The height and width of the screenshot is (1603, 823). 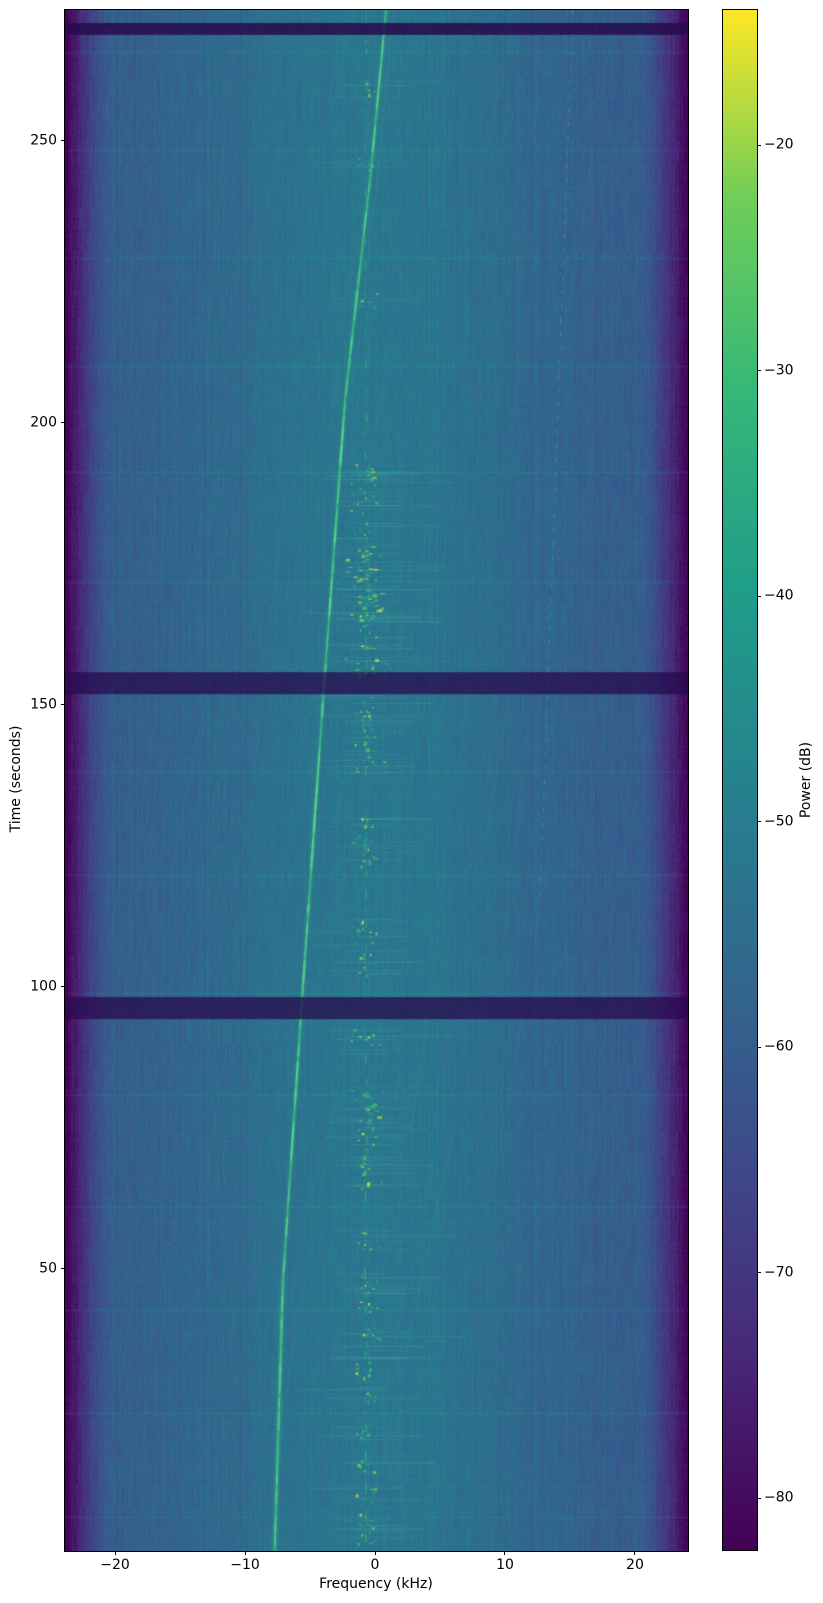 What do you see at coordinates (740, 780) in the screenshot?
I see `colorbar` at bounding box center [740, 780].